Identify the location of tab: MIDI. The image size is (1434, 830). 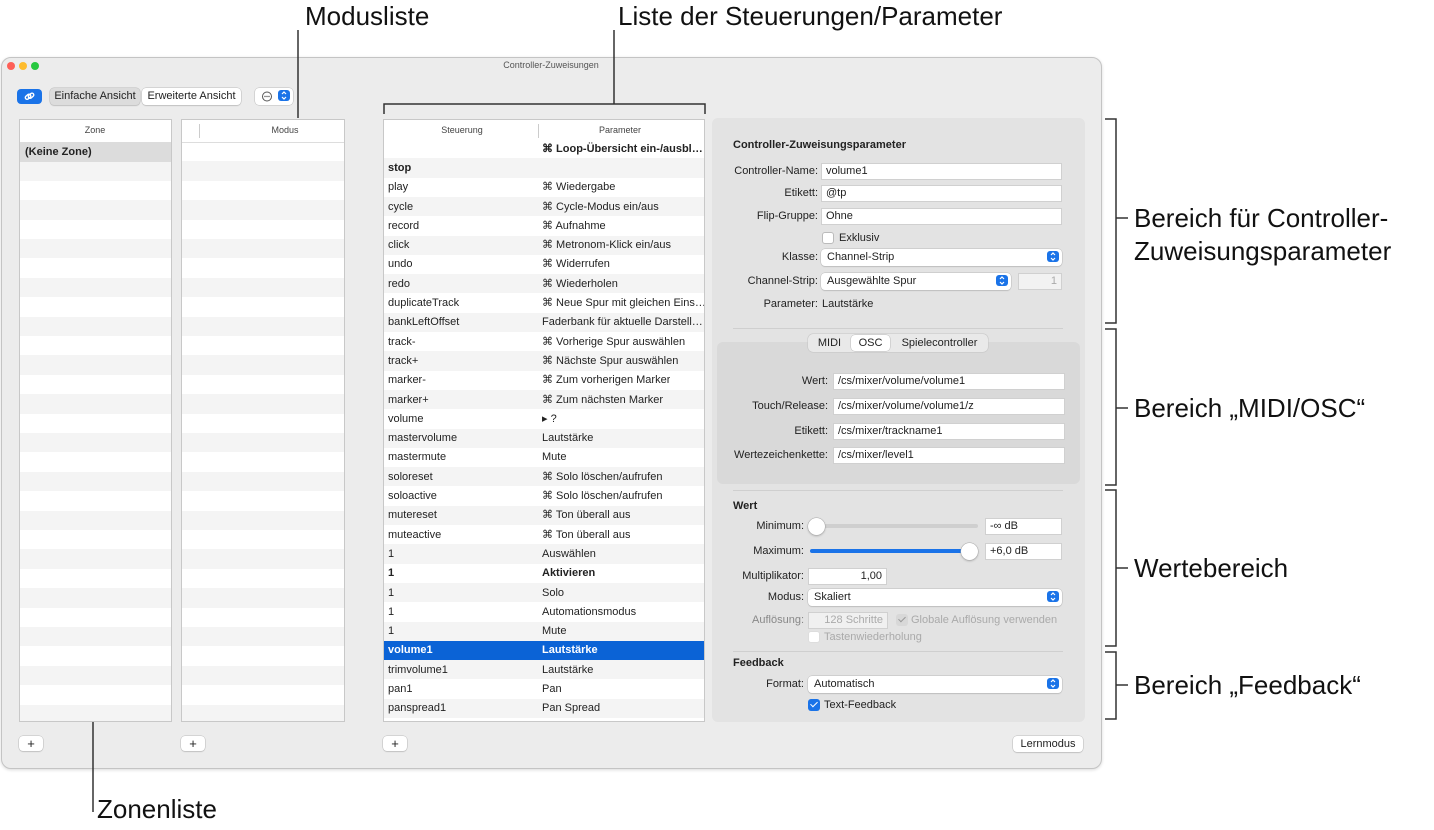
(829, 343).